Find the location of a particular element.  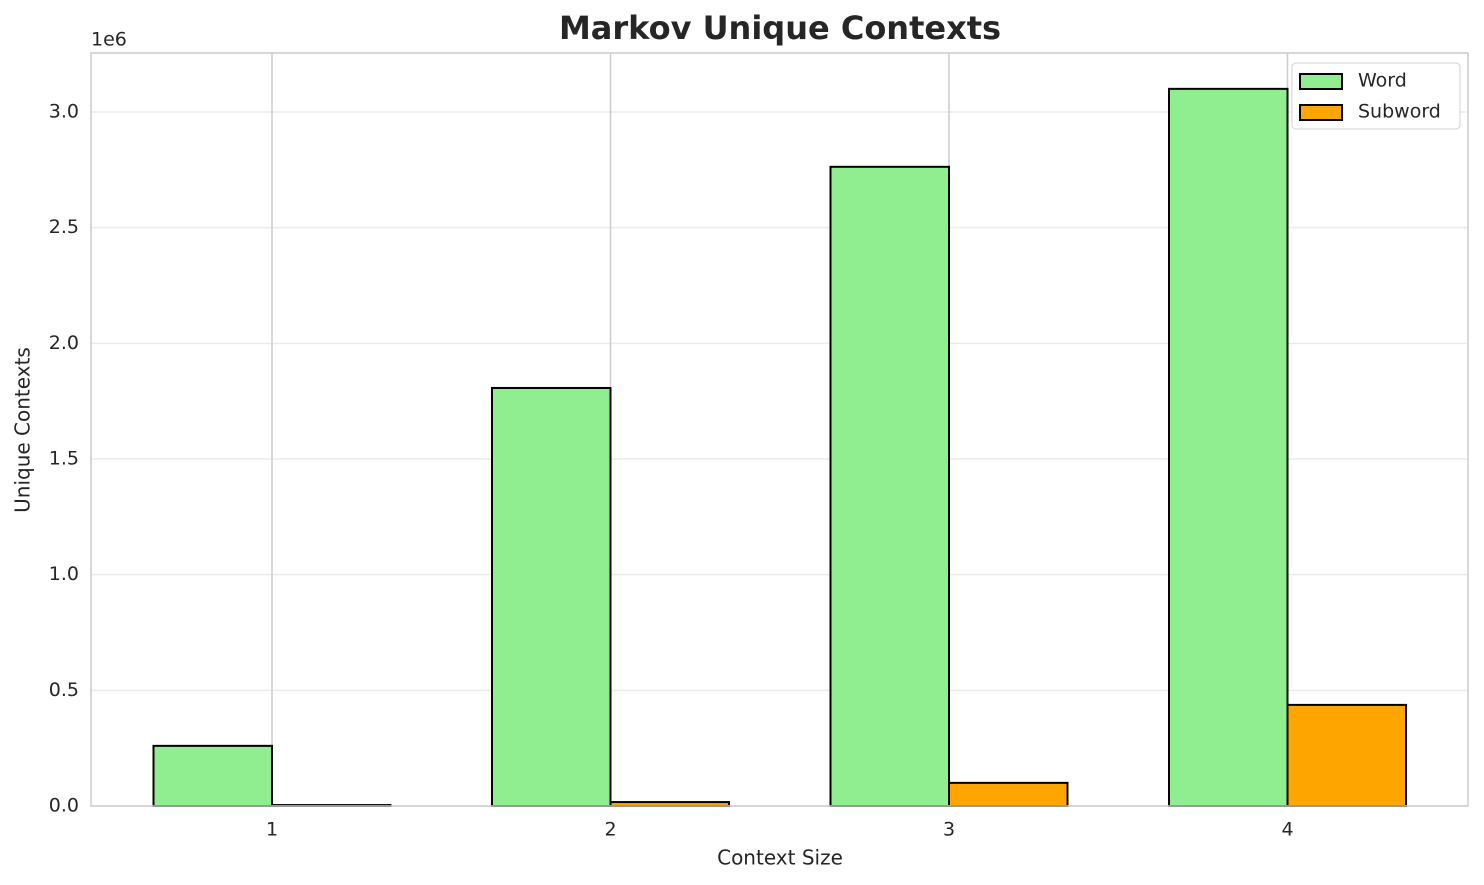

y-tick-label: 1.0 is located at coordinates (64, 574).